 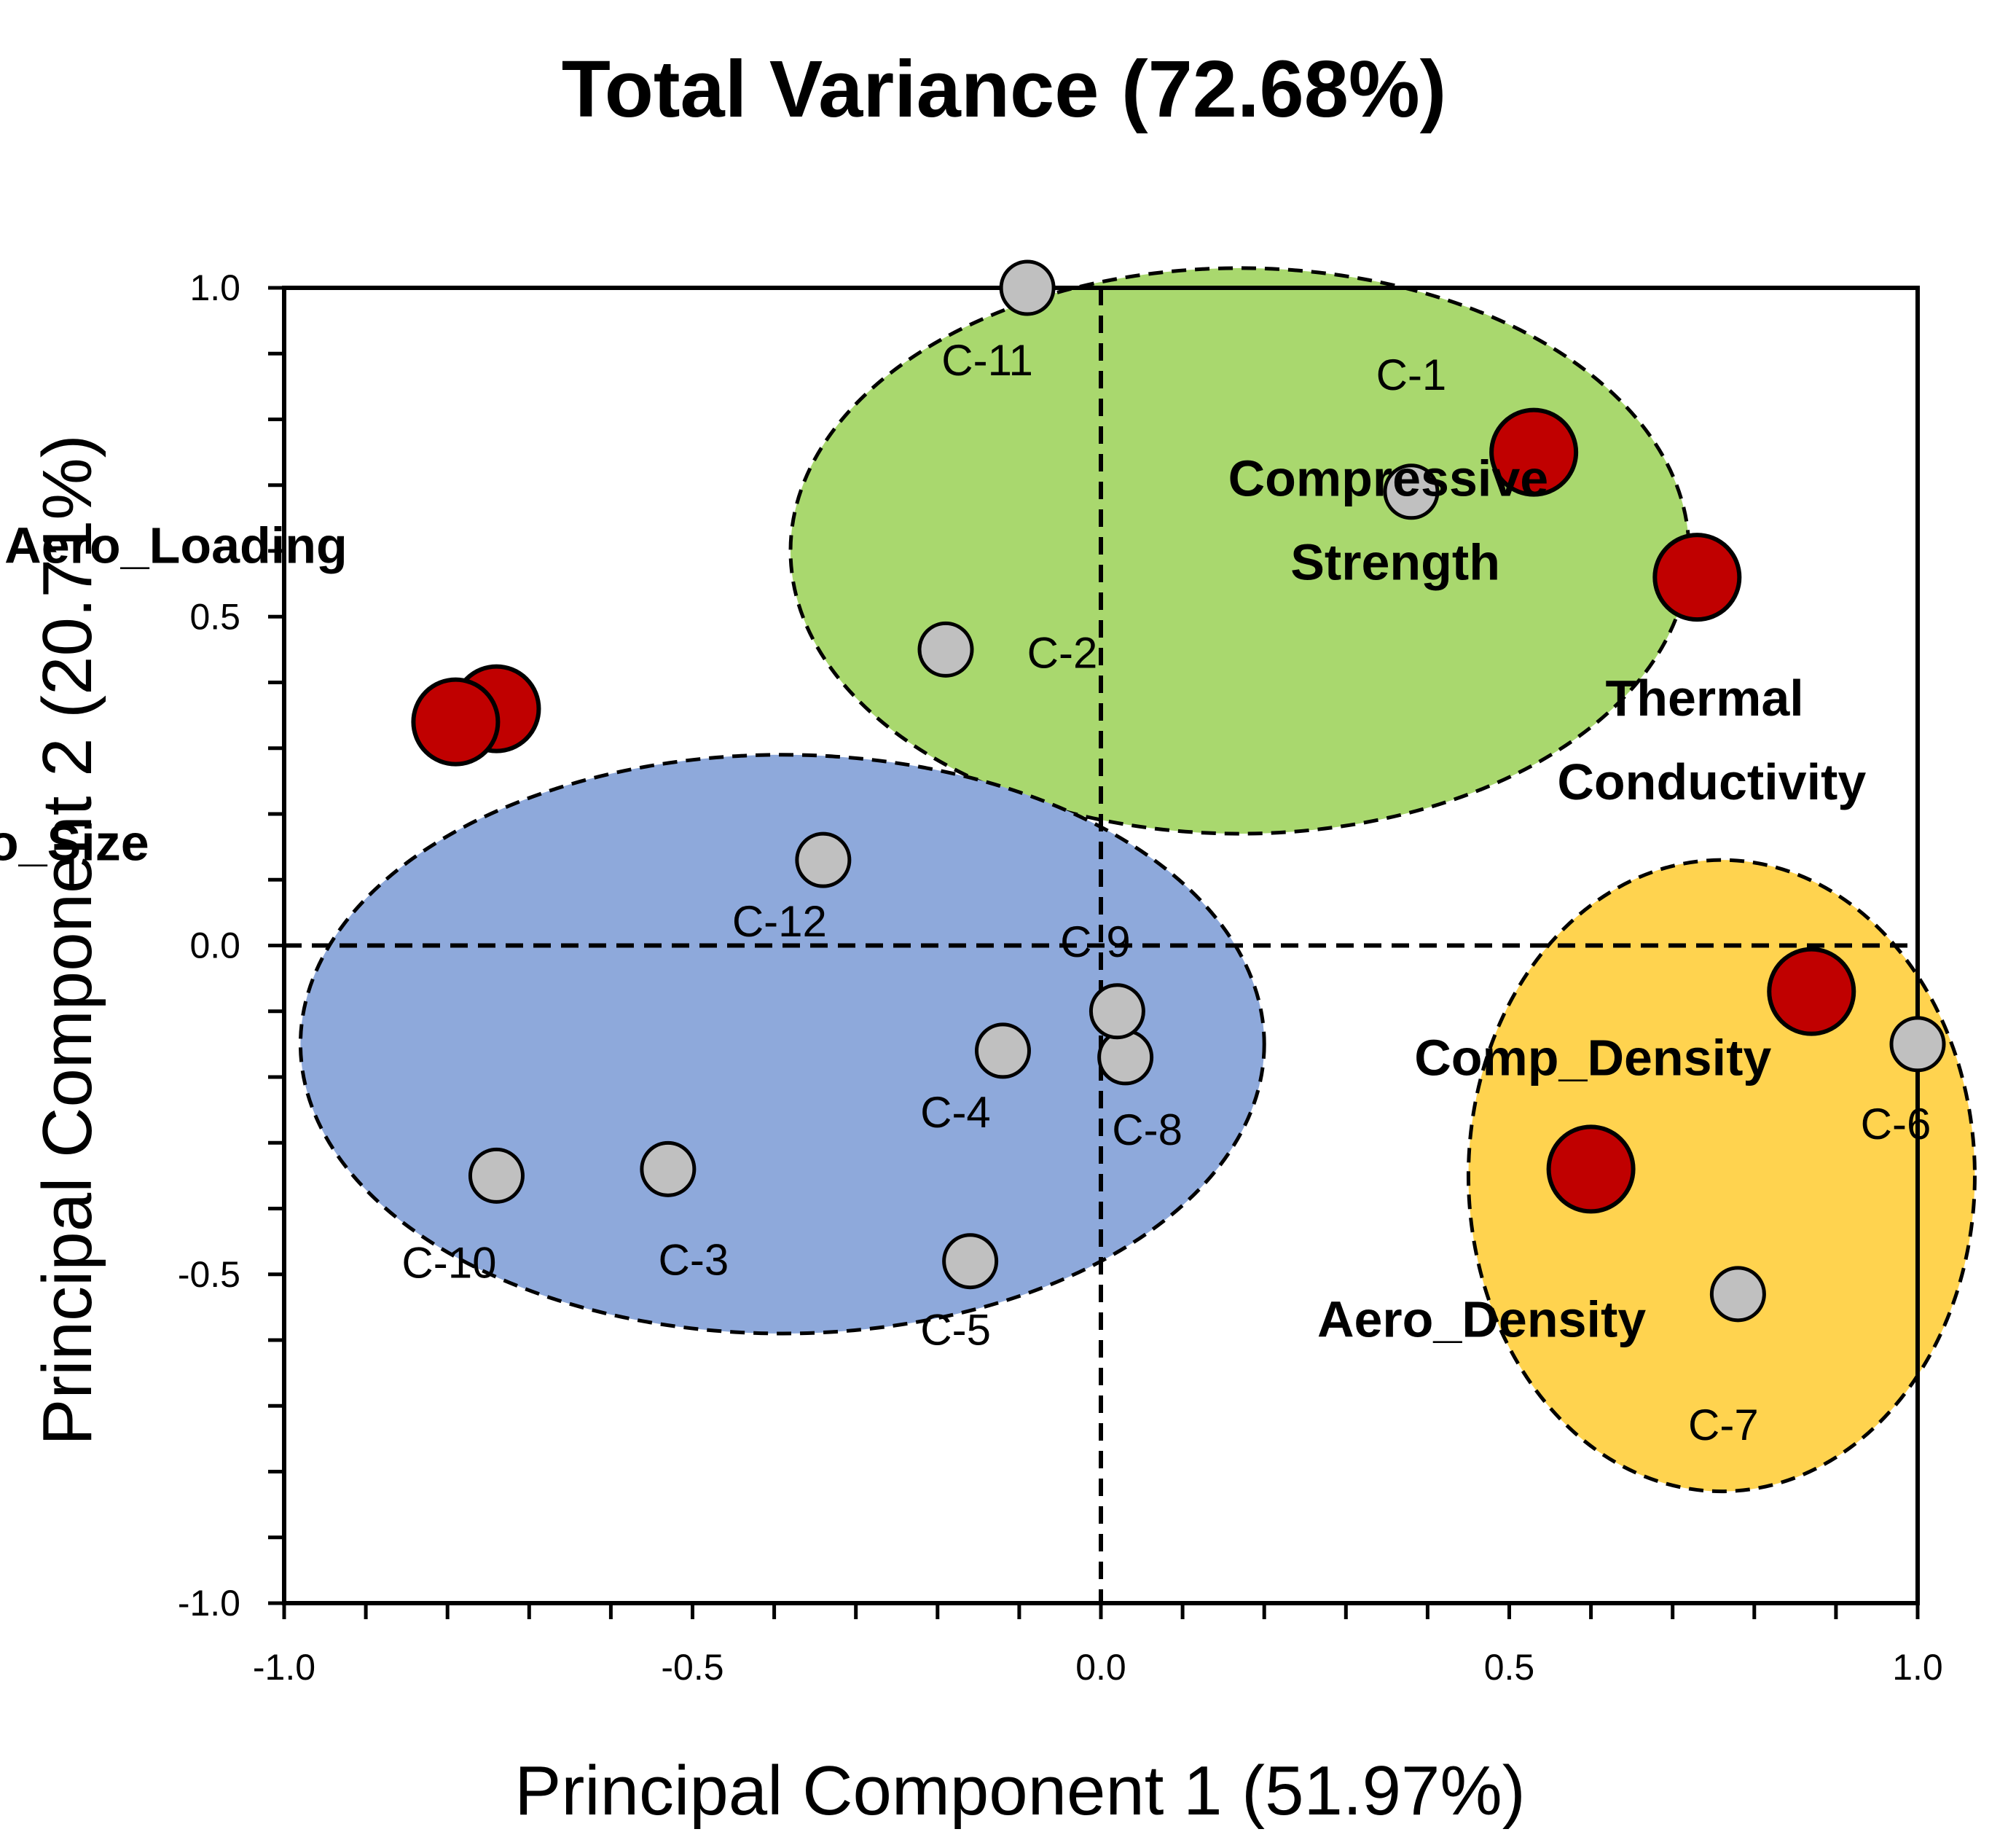 I want to click on sample-label: C-10, so click(x=448, y=1262).